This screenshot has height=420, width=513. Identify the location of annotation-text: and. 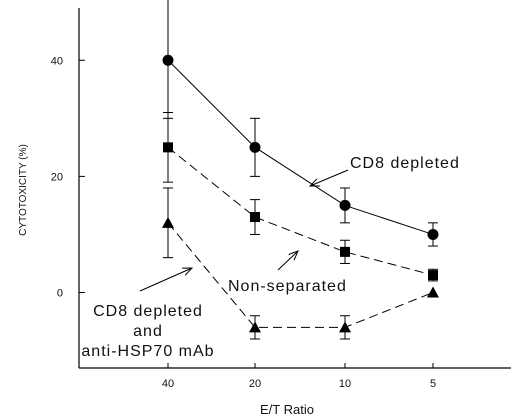
(148, 331).